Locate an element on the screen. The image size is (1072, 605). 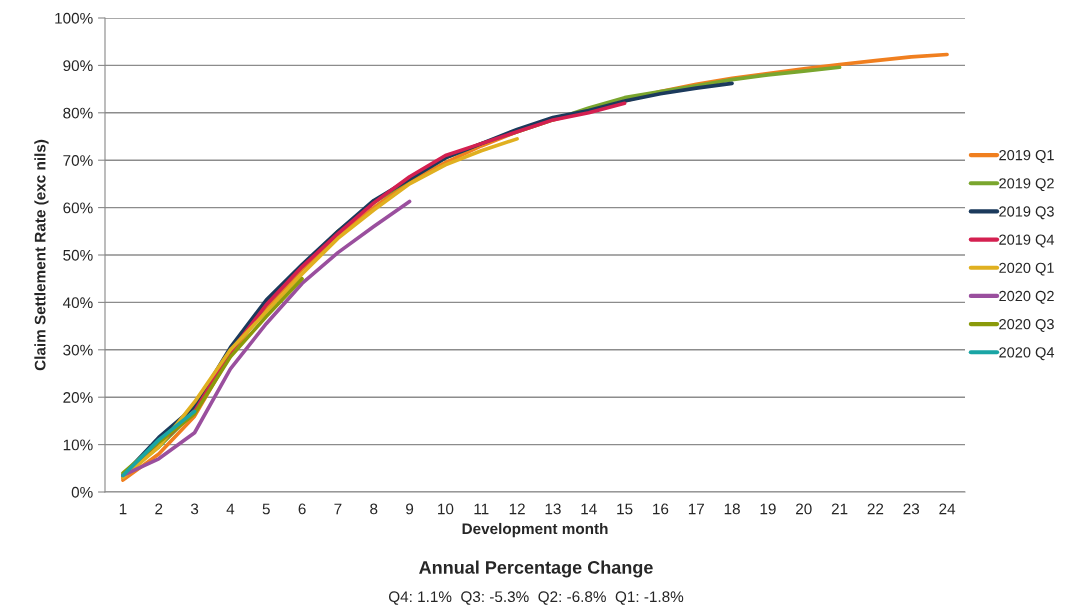
legend-label: 2020 Q1 is located at coordinates (1026, 269).